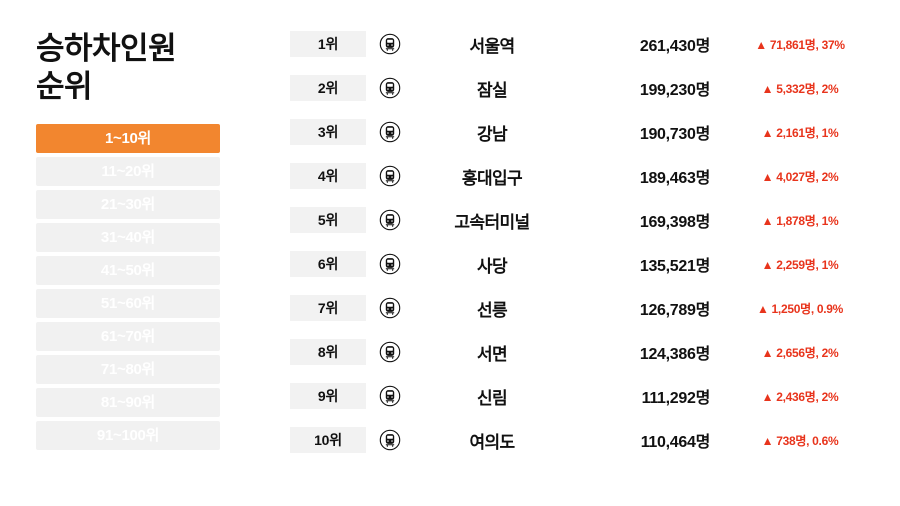 The width and height of the screenshot is (900, 506). I want to click on table-row: 8위 서면 124,386명 ▲ 2,656명, 2%, so click(585, 352).